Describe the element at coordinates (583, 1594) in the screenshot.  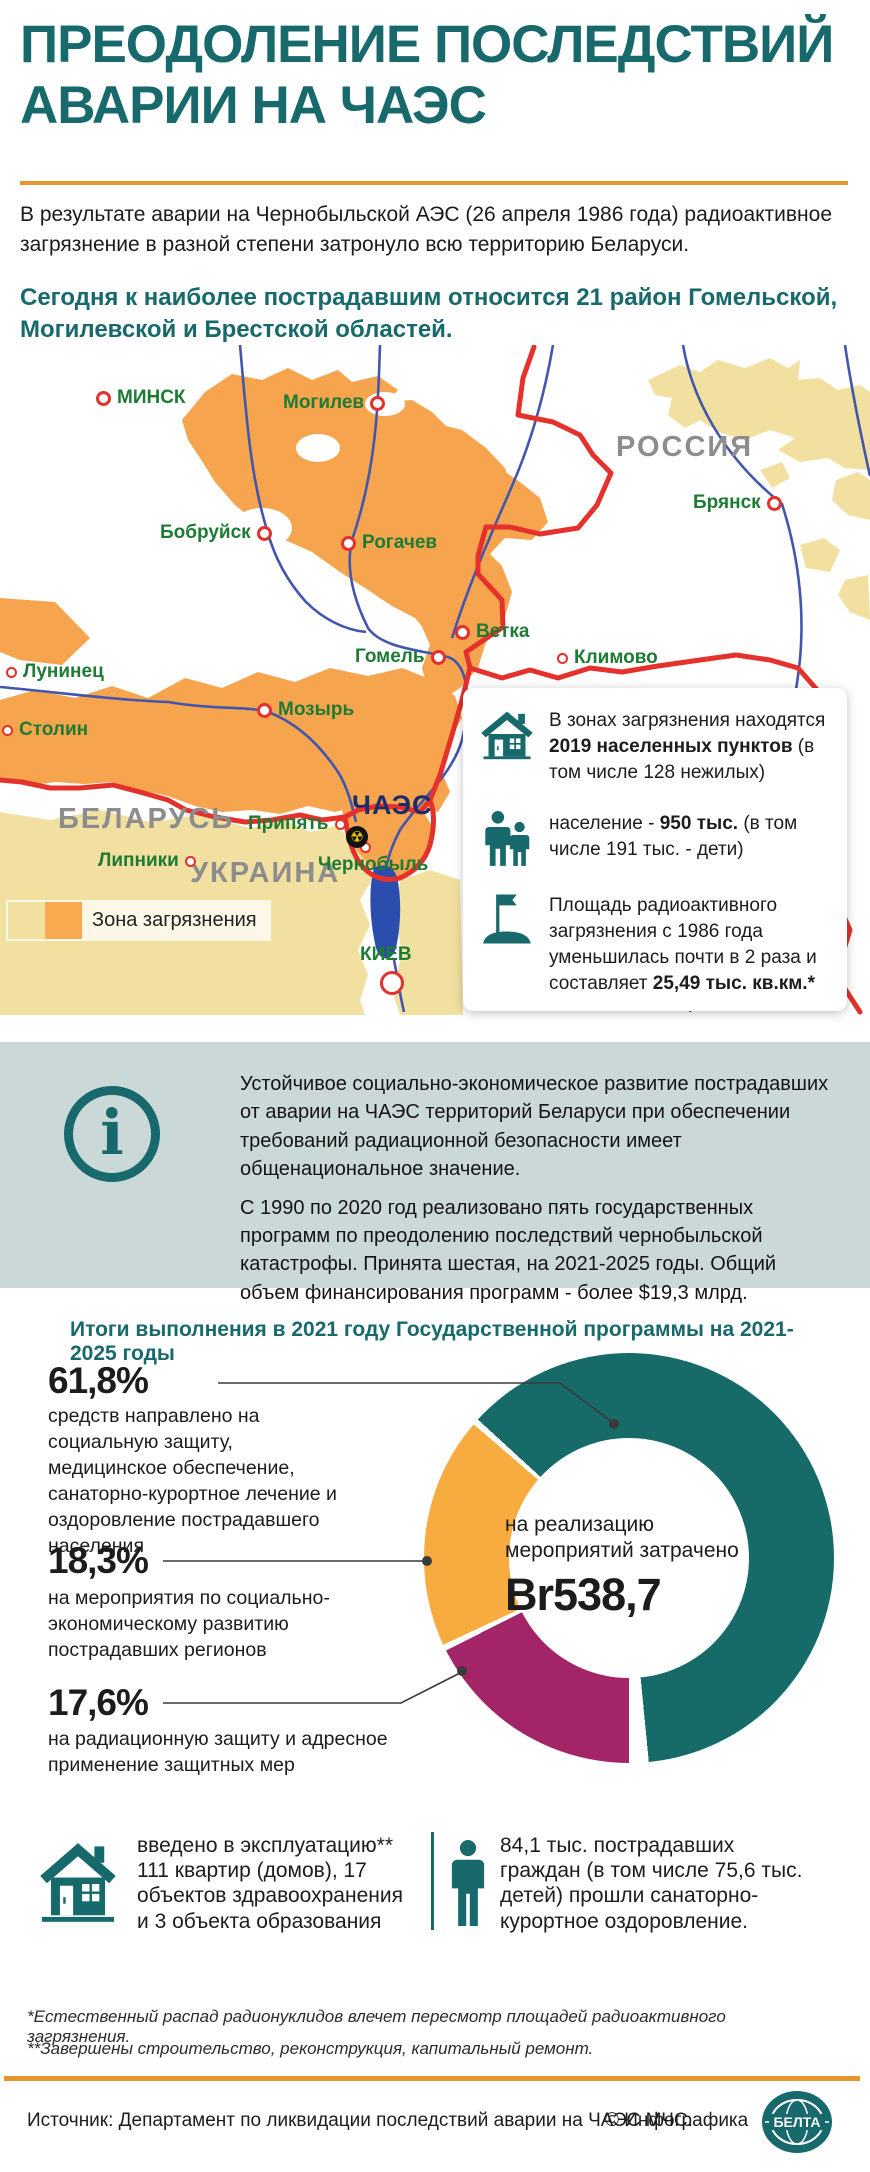
I see `donut-center-value: Br538,7` at that location.